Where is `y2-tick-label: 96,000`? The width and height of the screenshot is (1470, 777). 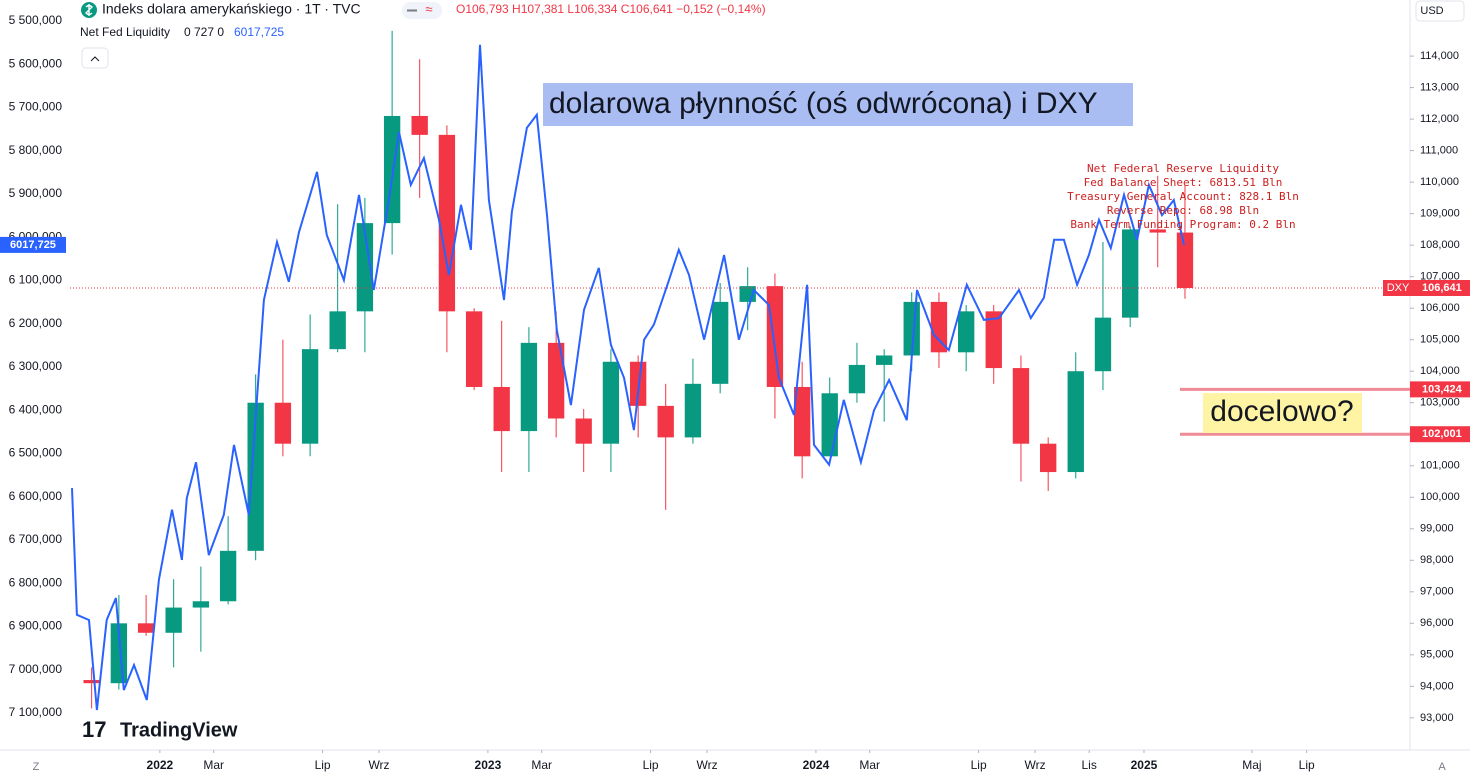
y2-tick-label: 96,000 is located at coordinates (1437, 623).